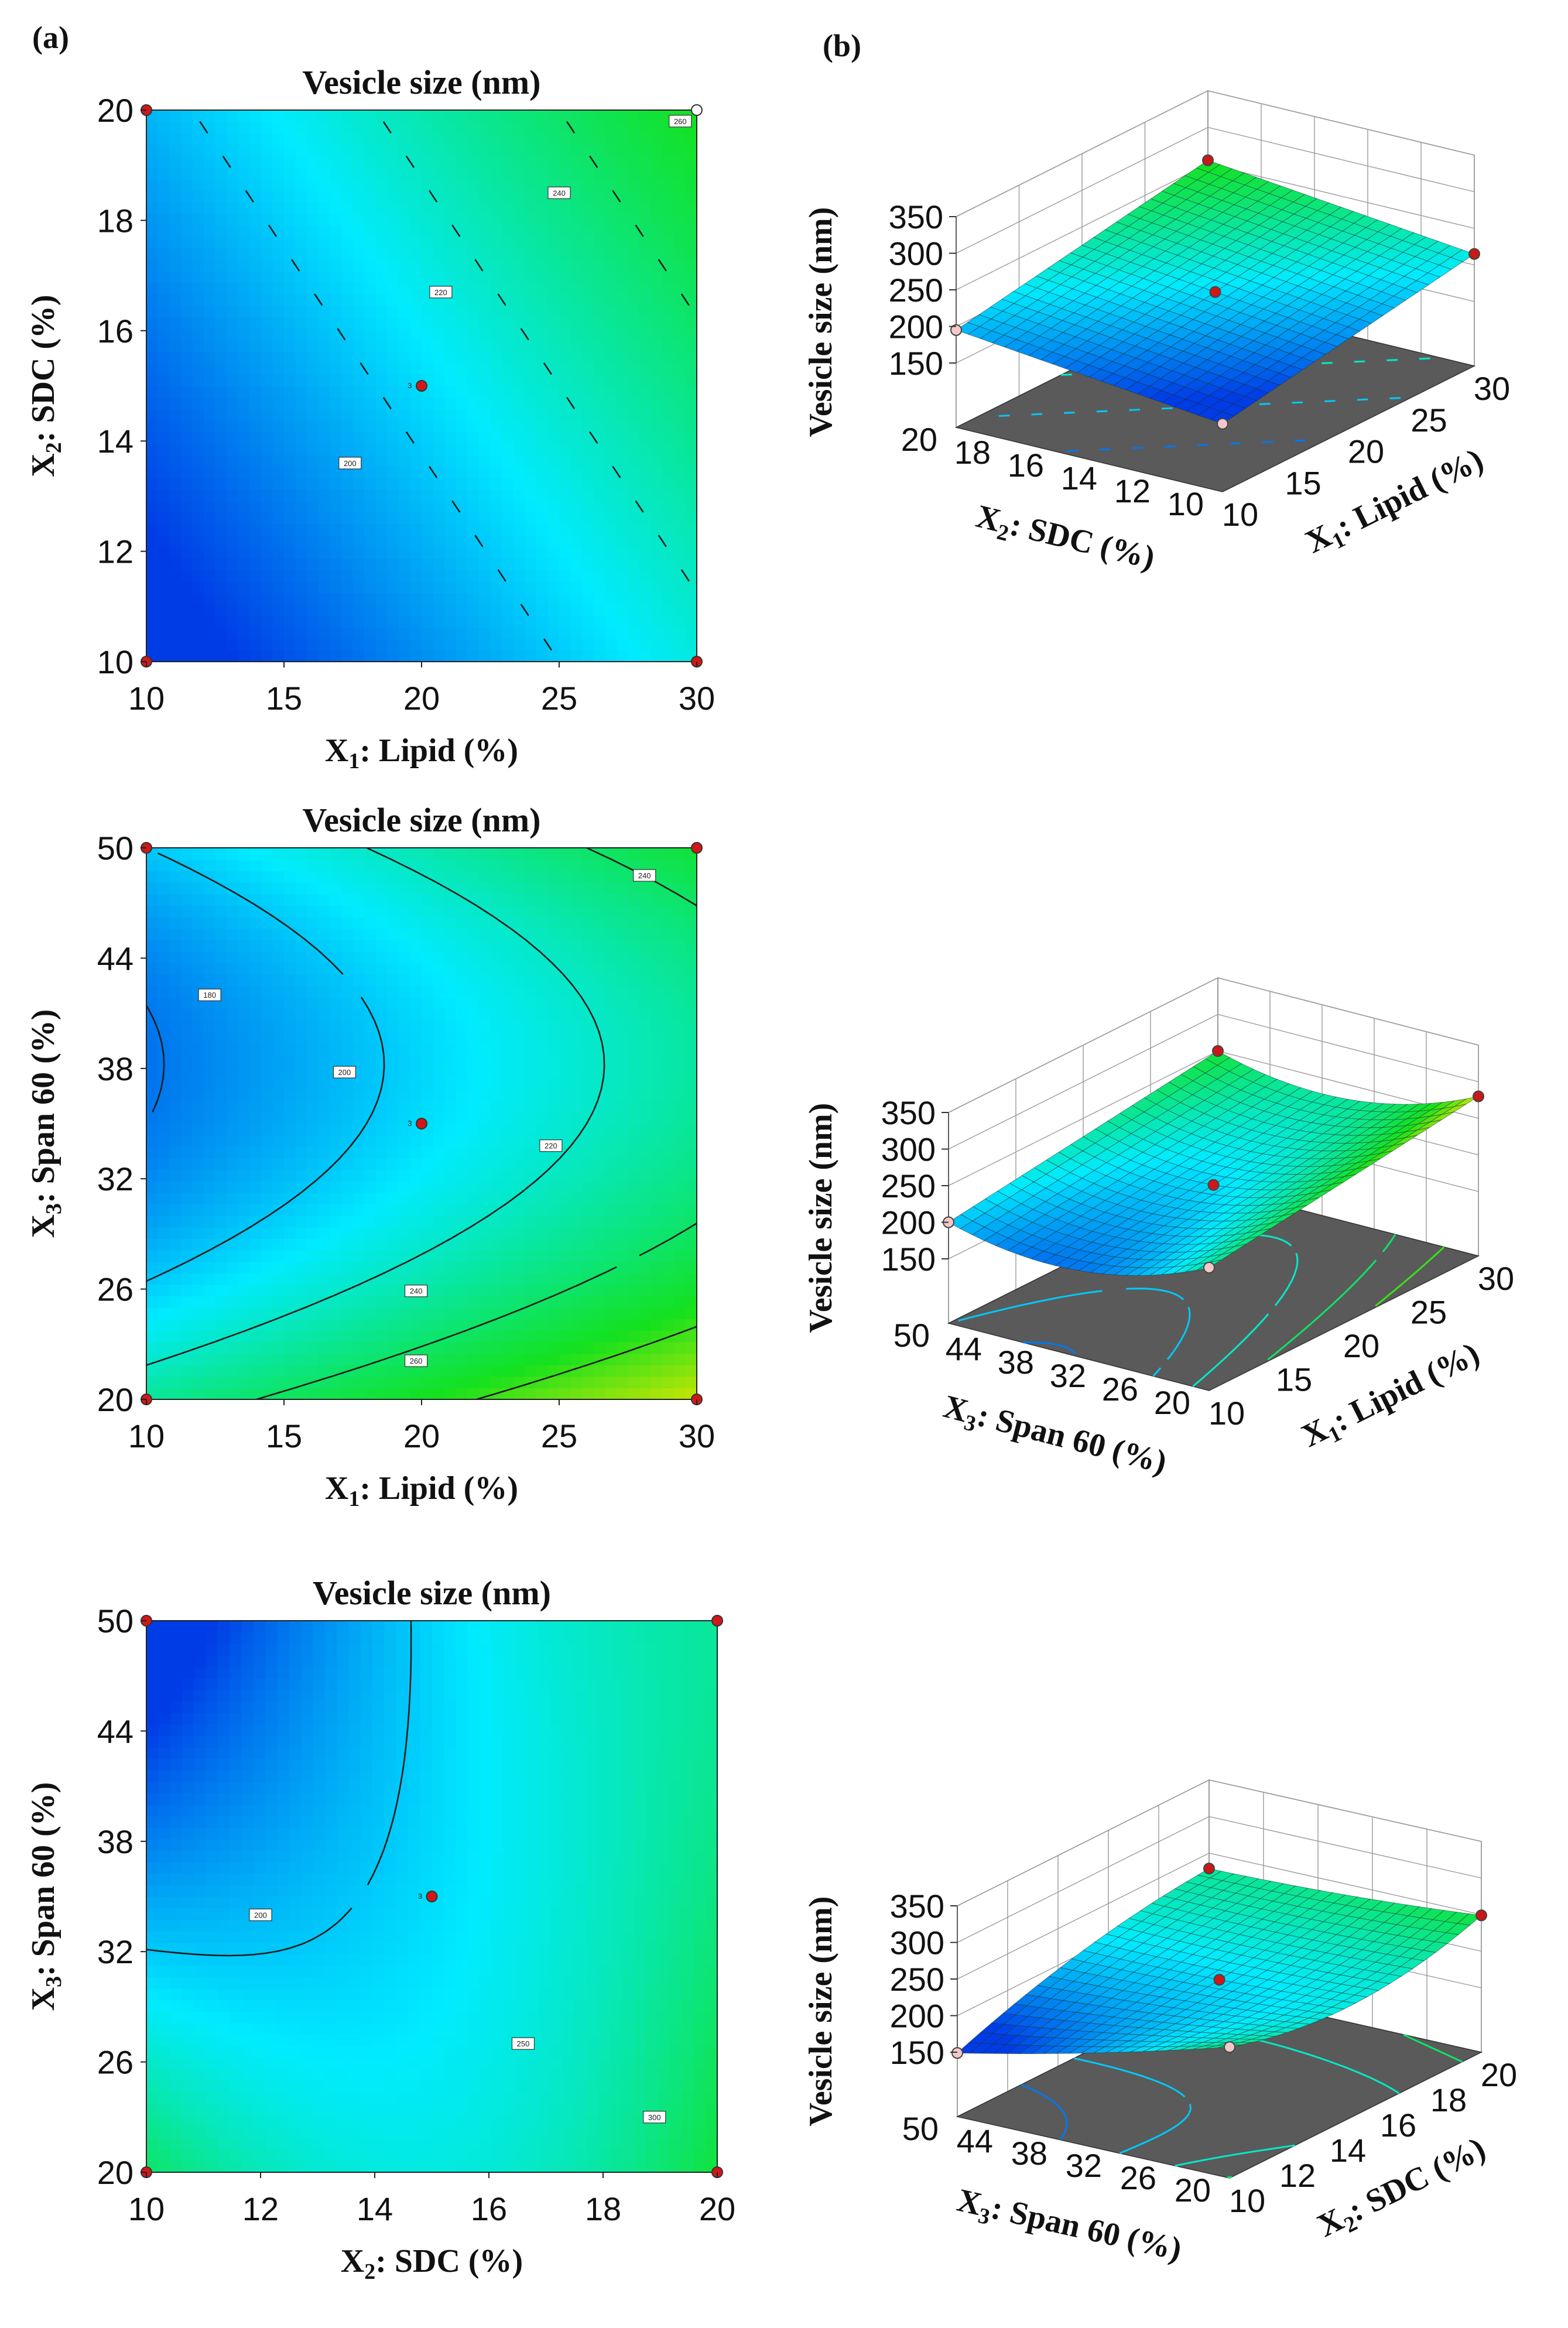 This screenshot has height=2328, width=1568. I want to click on plot-title: Vesicle size (nm), so click(422, 82).